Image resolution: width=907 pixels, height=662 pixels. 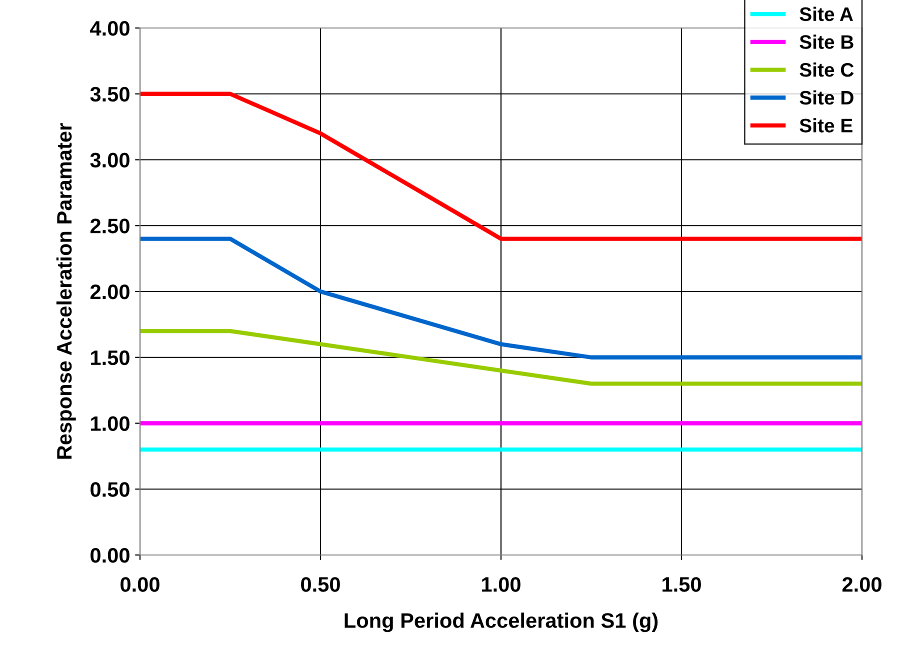 I want to click on y-tick-label: 0.50, so click(x=110, y=489).